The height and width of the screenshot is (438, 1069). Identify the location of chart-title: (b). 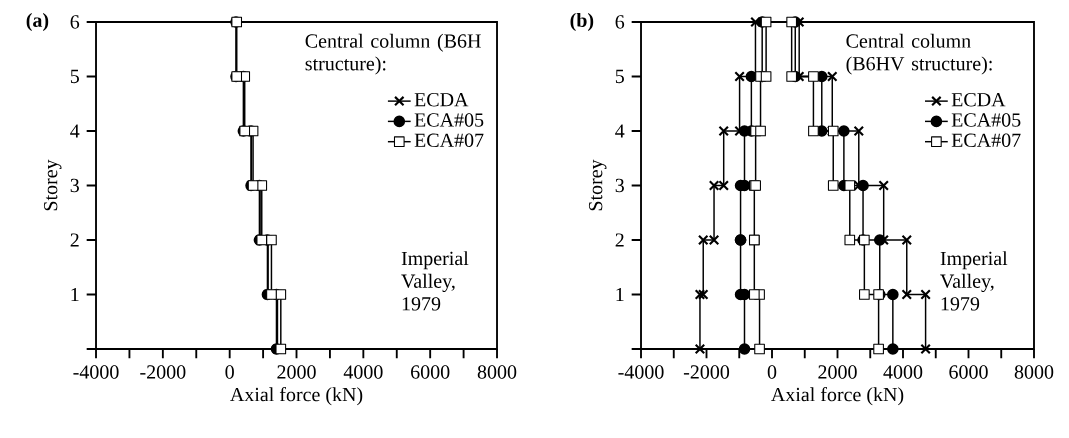
(582, 22).